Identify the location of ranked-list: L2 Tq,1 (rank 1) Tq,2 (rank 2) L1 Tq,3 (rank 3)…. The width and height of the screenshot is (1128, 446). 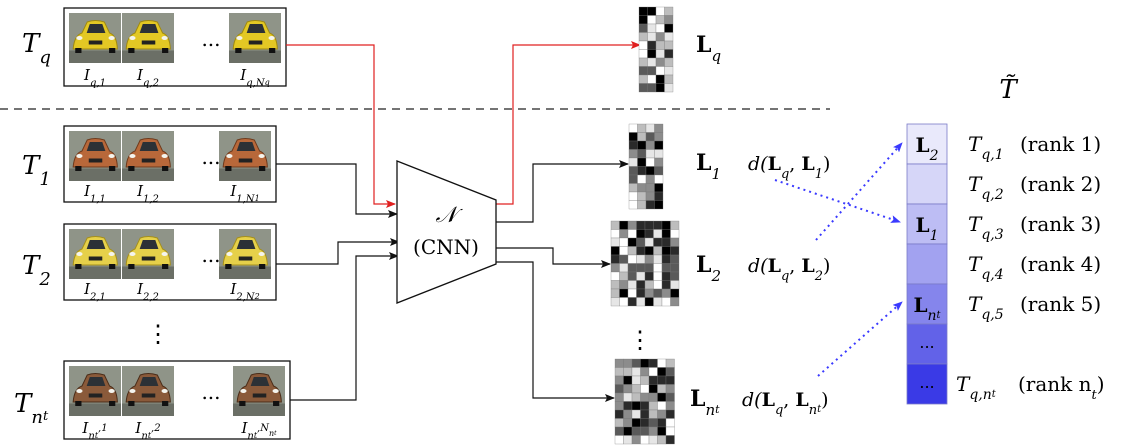
(1005, 264).